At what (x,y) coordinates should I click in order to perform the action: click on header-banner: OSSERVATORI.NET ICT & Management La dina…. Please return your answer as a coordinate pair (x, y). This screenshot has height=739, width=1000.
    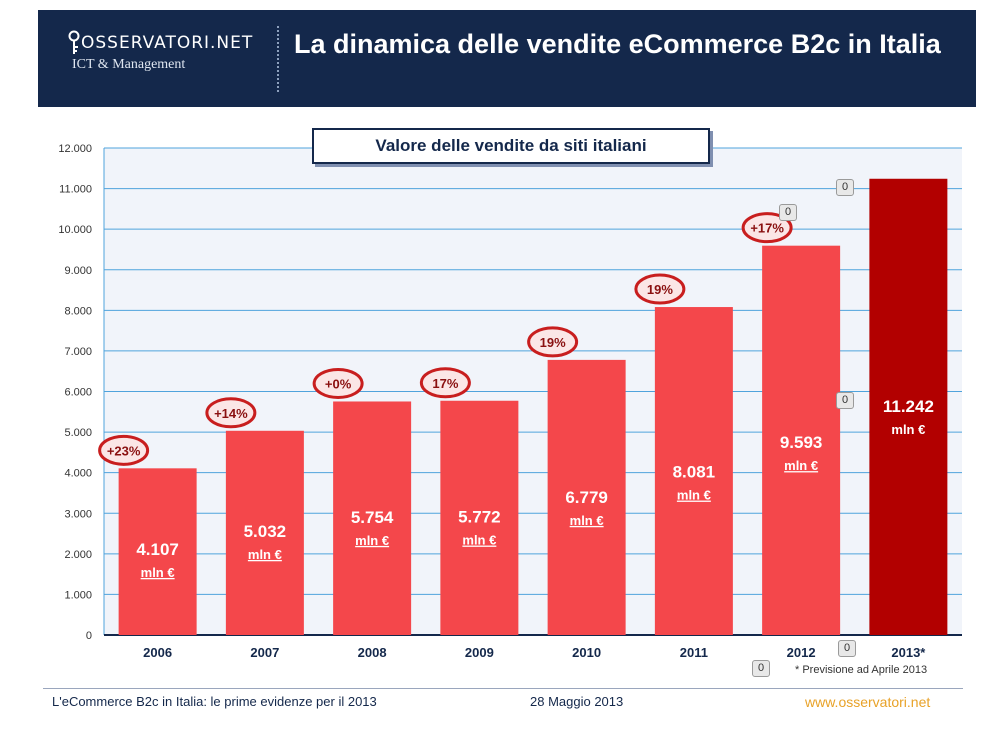
    Looking at the image, I should click on (507, 58).